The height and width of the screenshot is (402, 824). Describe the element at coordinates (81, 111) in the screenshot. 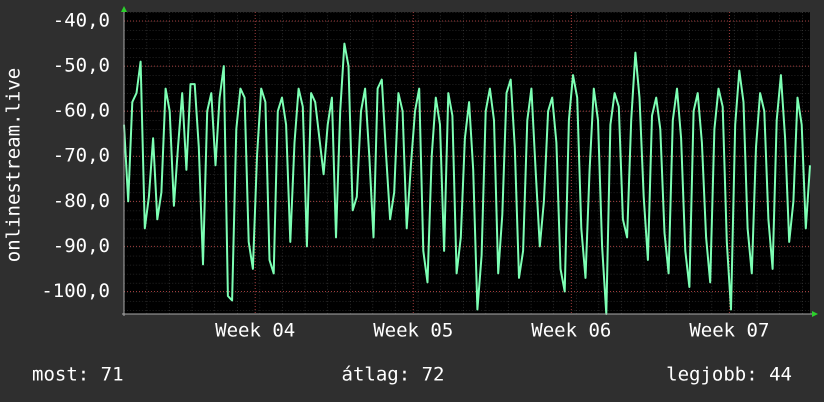

I see `y-tick-label: -60,0` at that location.